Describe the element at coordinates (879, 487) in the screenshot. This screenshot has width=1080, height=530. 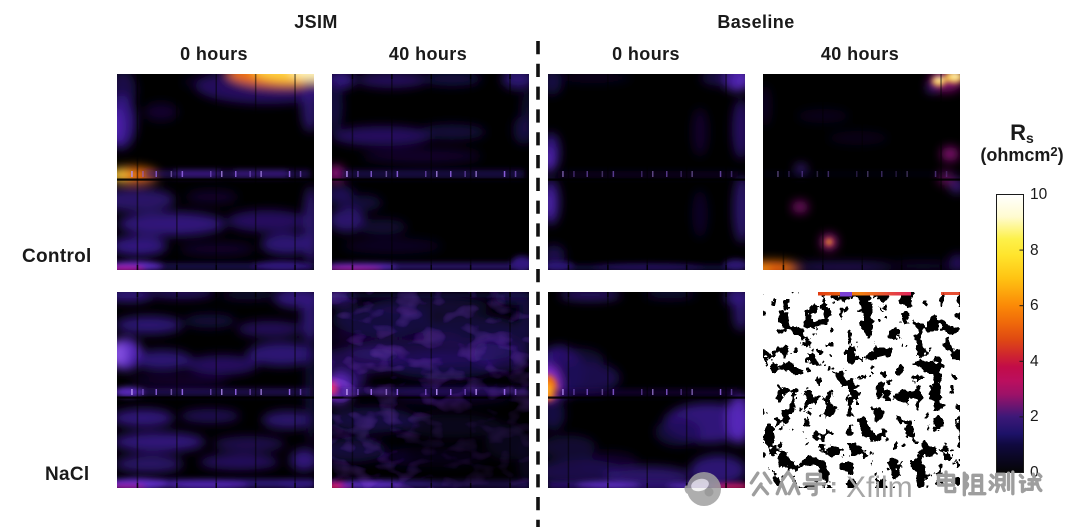
I see `svg-text: Xfilm` at that location.